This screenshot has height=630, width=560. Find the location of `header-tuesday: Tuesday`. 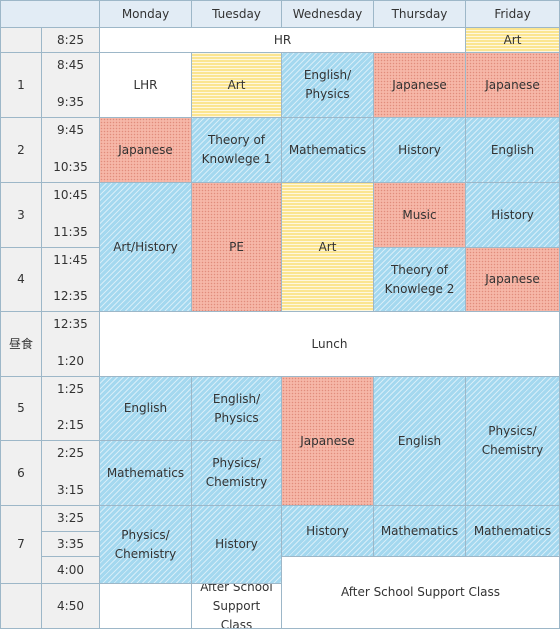

header-tuesday: Tuesday is located at coordinates (237, 14).